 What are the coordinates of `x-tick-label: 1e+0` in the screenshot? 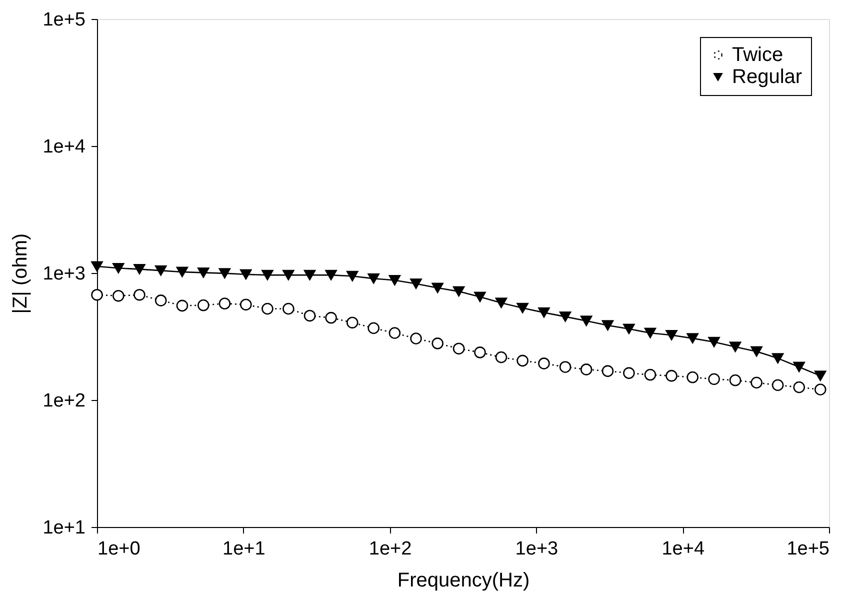 It's located at (119, 549).